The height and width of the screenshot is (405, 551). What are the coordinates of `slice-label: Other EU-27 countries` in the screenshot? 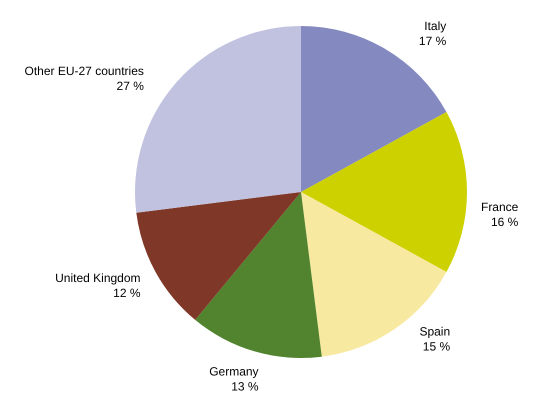 It's located at (84, 71).